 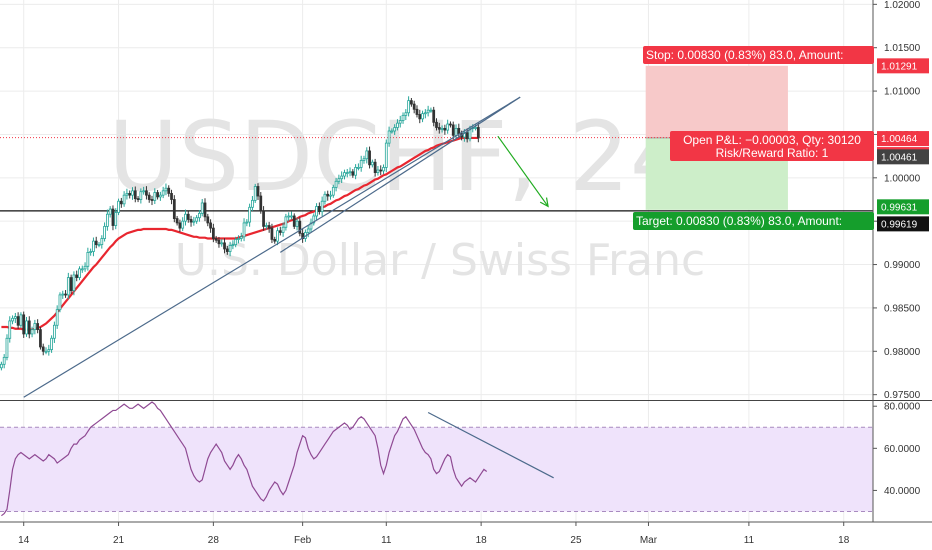 I want to click on x-tick-label: 14, so click(x=24, y=540).